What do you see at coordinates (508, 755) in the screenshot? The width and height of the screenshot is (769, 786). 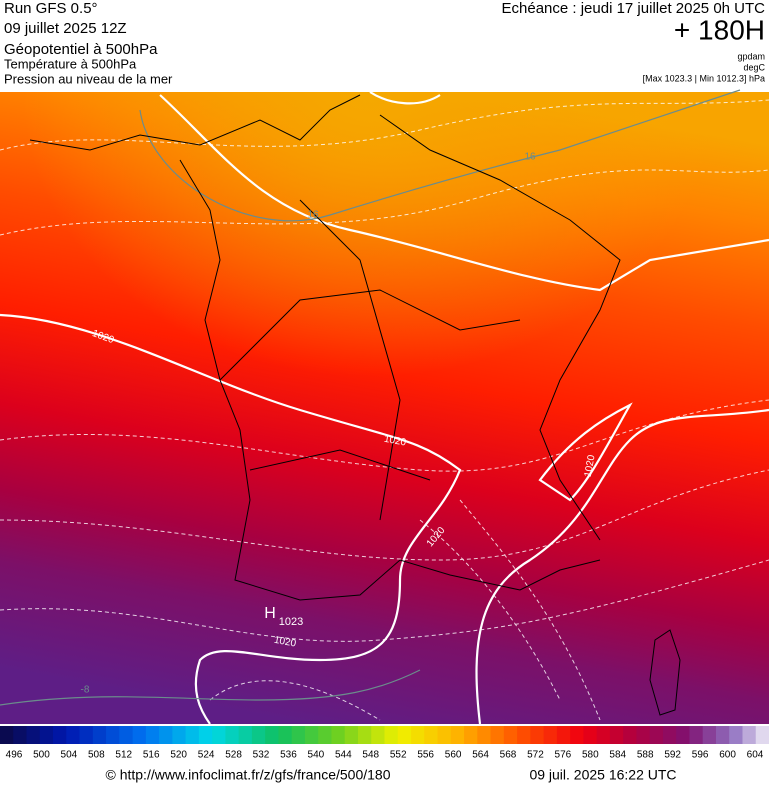 I see `scale-label: 568` at bounding box center [508, 755].